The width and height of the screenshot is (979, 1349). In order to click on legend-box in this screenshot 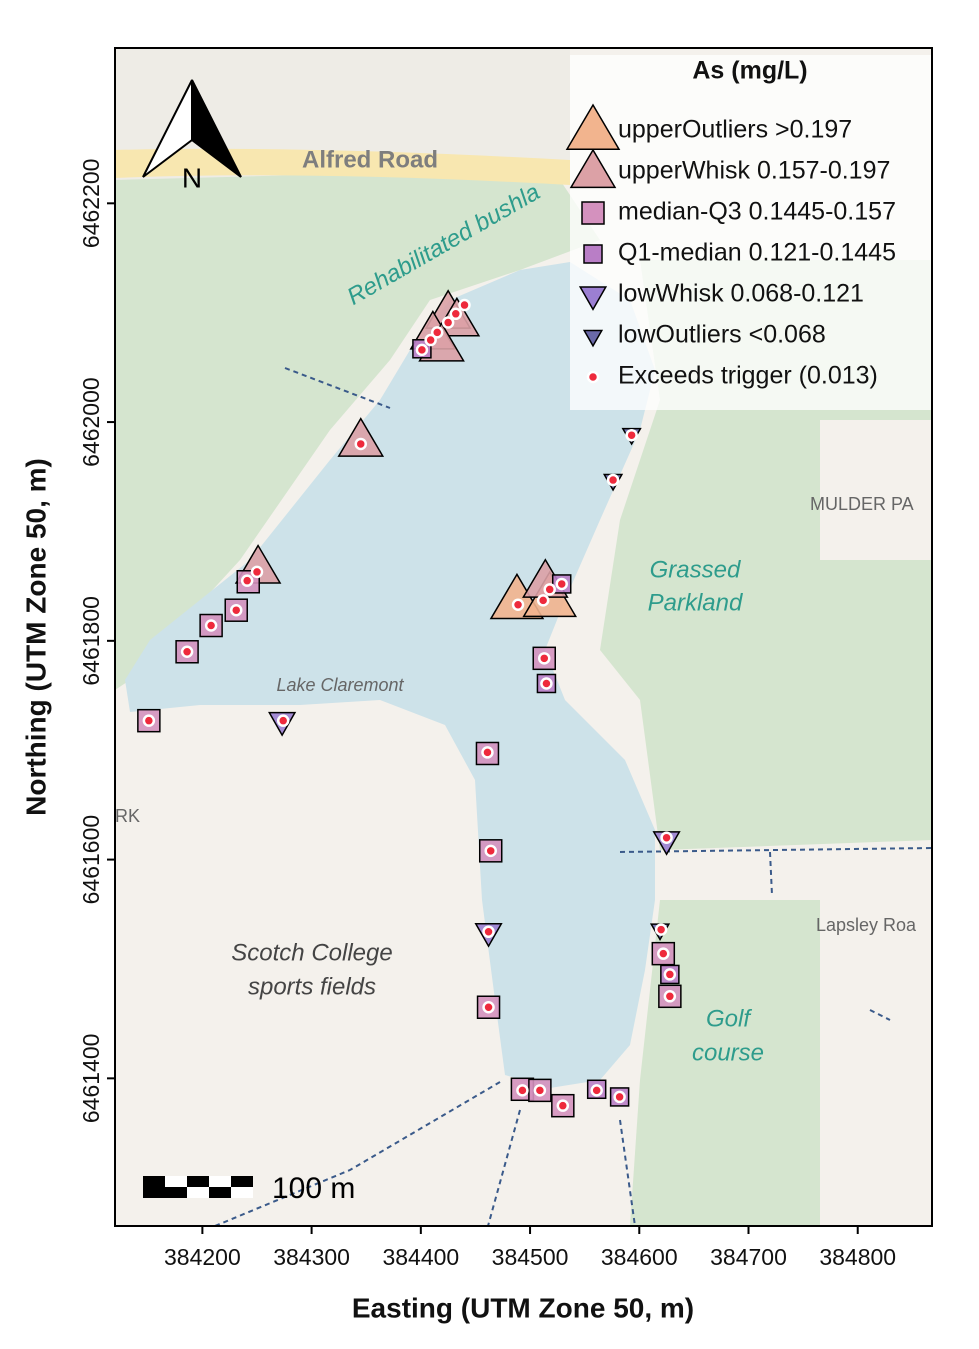, I will do `click(751, 232)`.